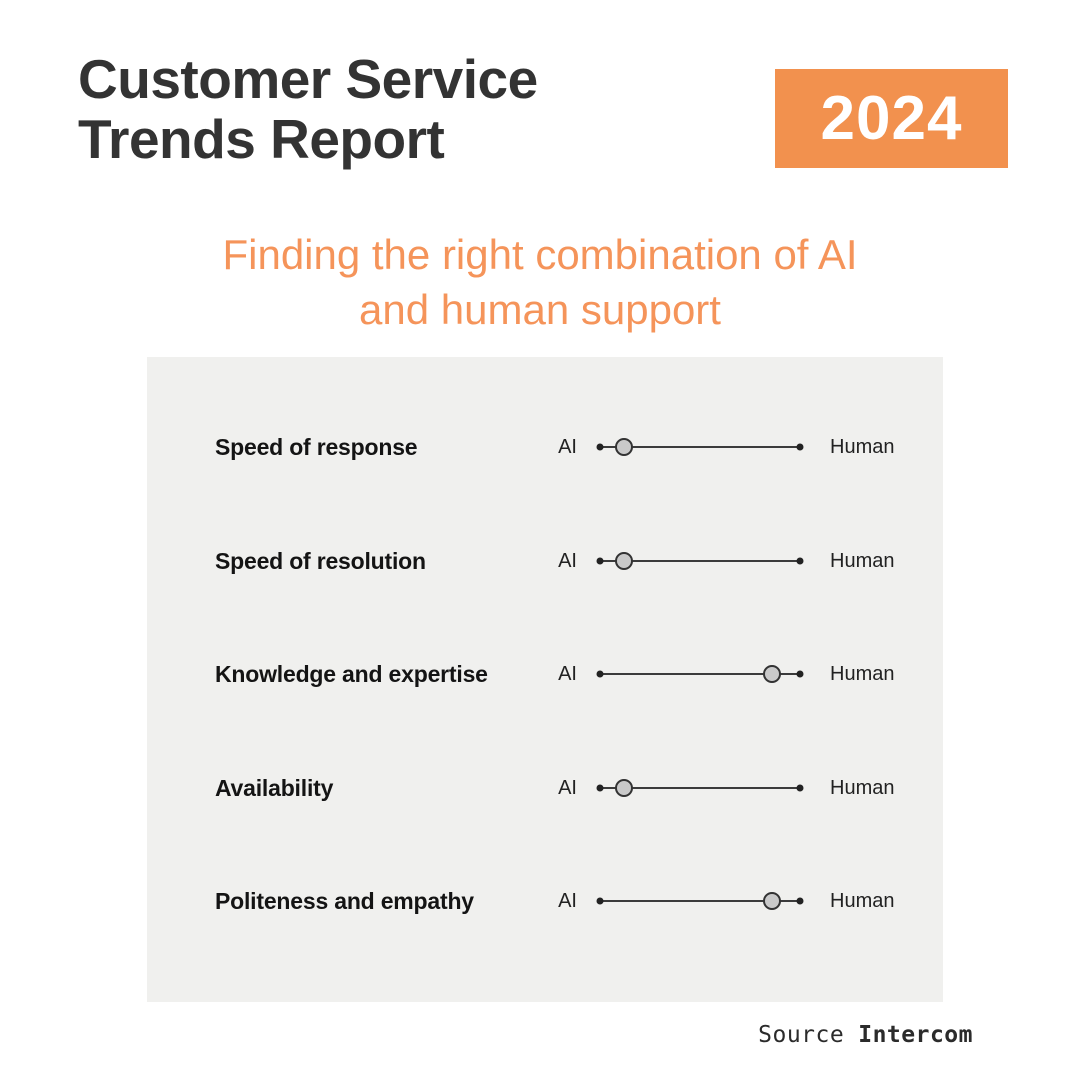 The width and height of the screenshot is (1080, 1080). Describe the element at coordinates (801, 1035) in the screenshot. I see `source-label: Source` at that location.